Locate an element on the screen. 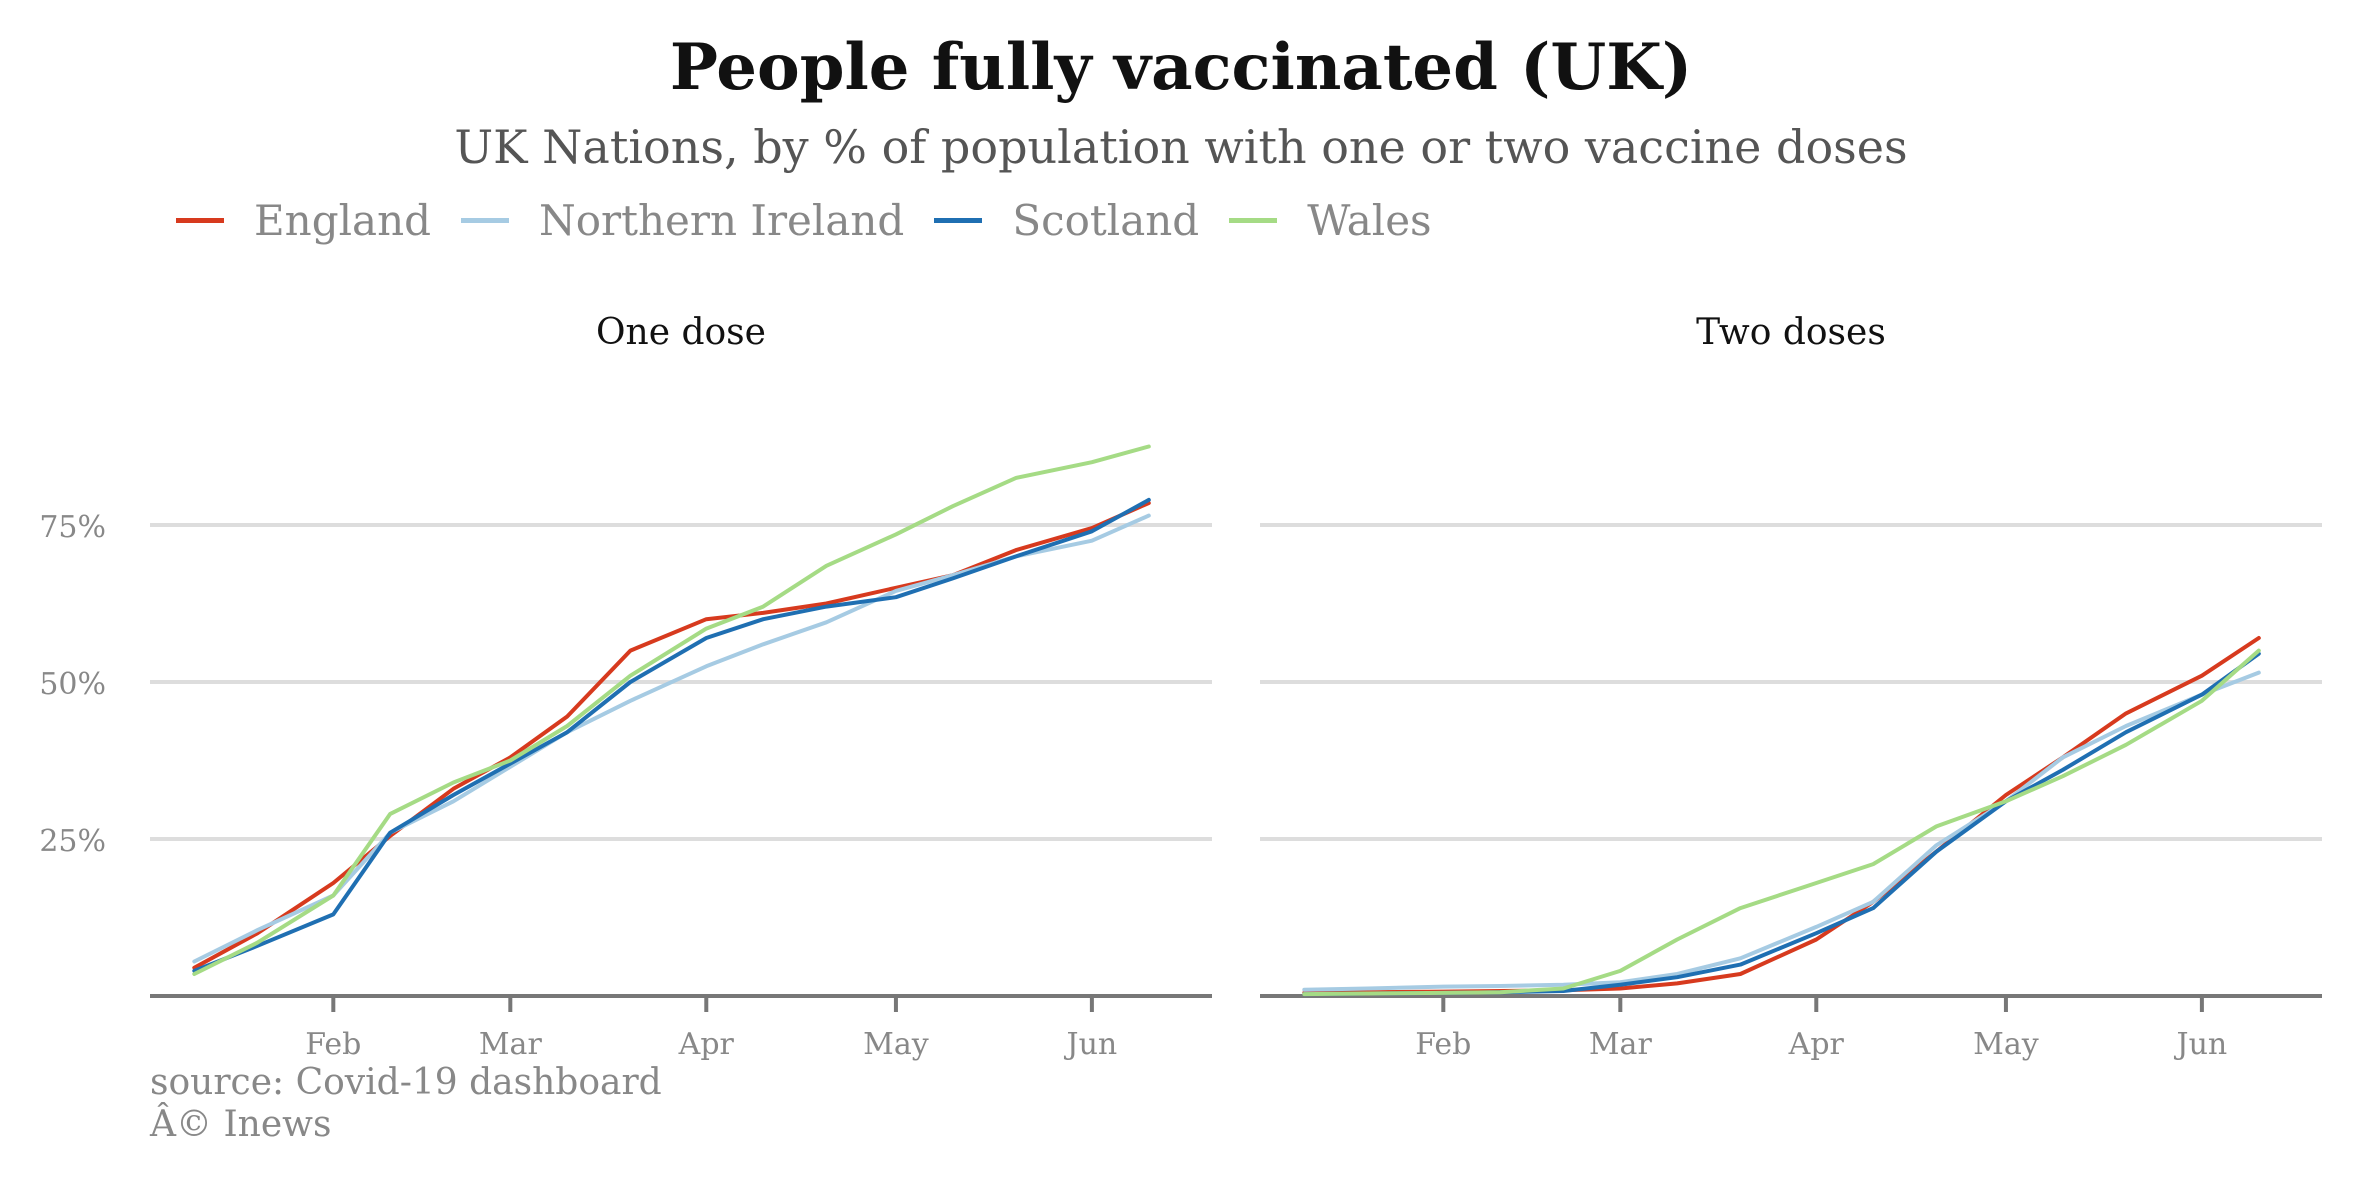 The image size is (2362, 1181). legend-item-northern-ireland: Northern Ireland is located at coordinates (682, 220).